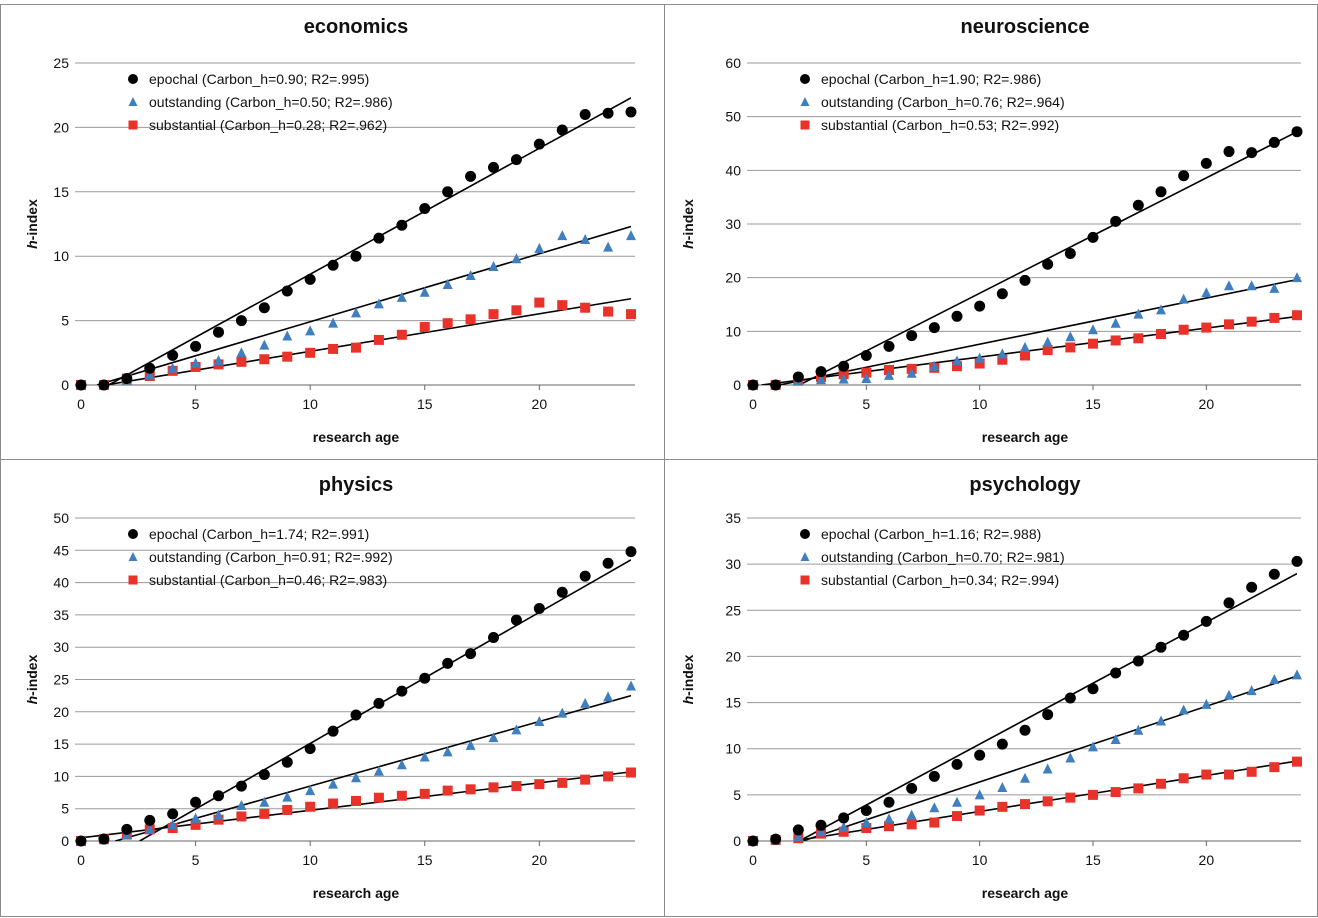 This screenshot has width=1318, height=918. Describe the element at coordinates (61, 518) in the screenshot. I see `y-tick-label: 50` at that location.